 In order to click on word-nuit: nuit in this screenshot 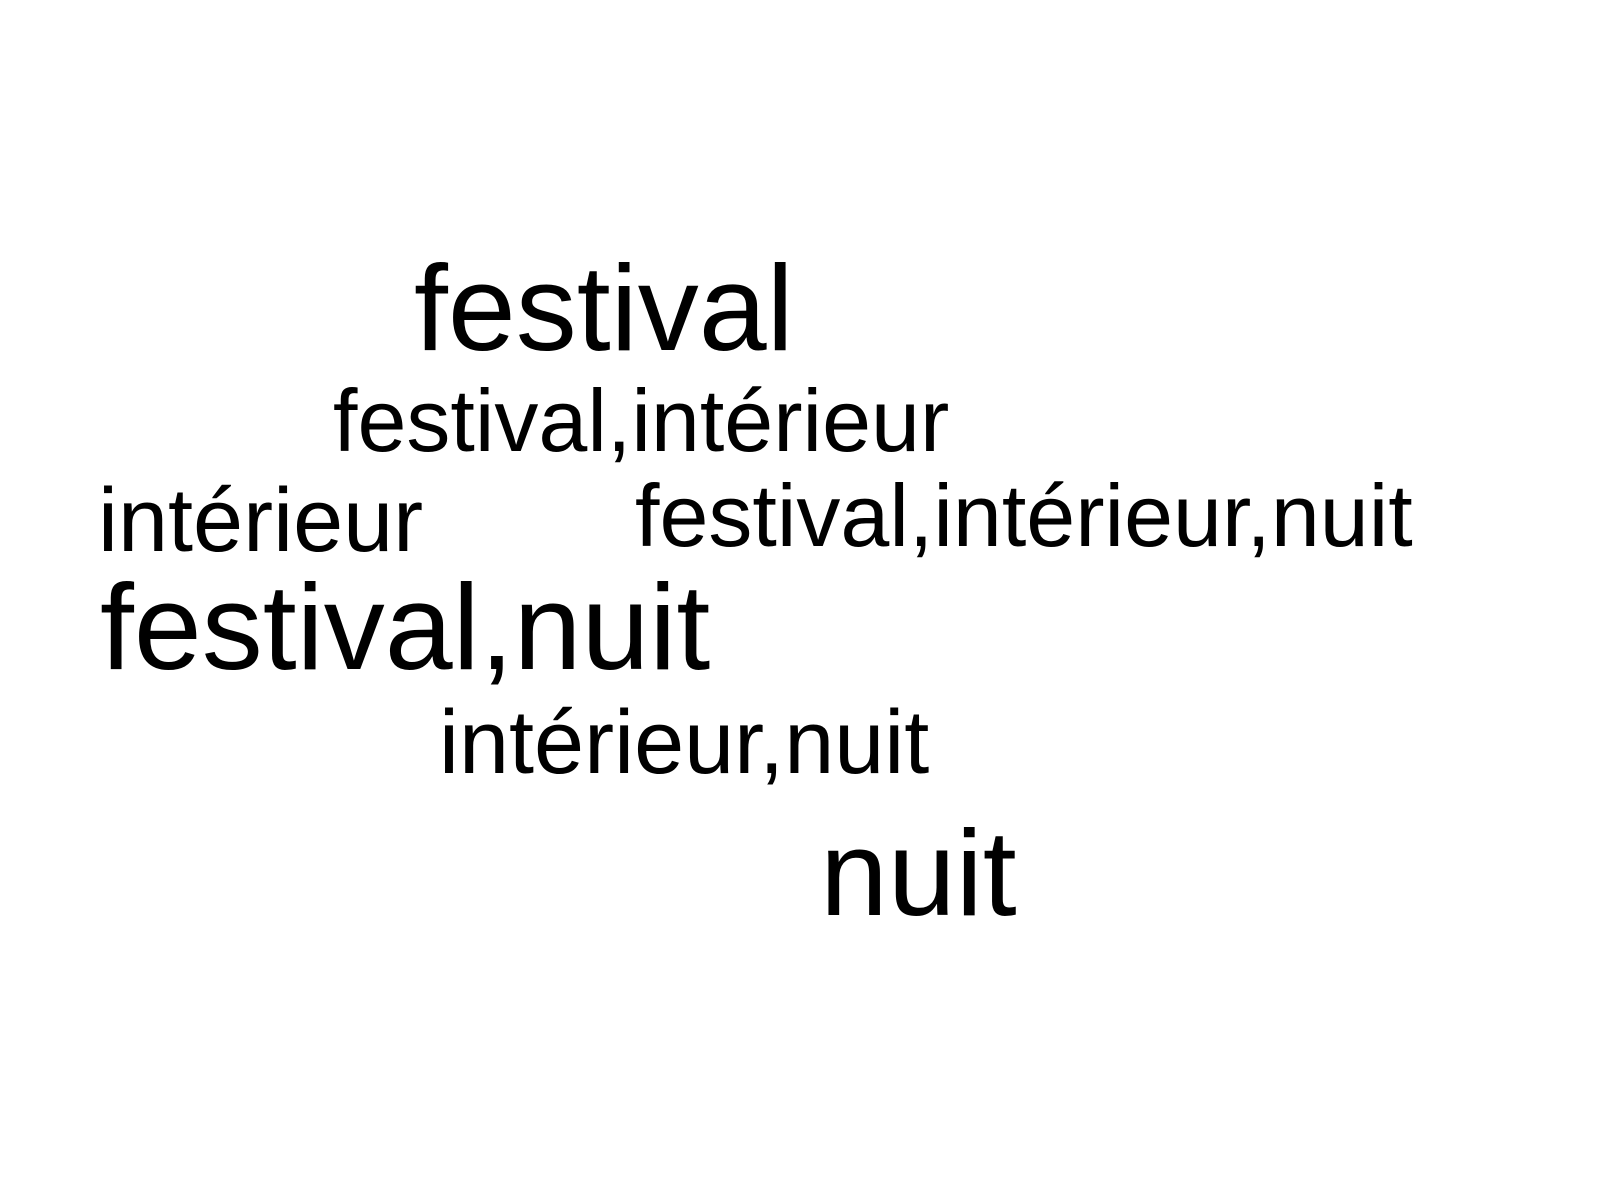, I will do `click(918, 873)`.